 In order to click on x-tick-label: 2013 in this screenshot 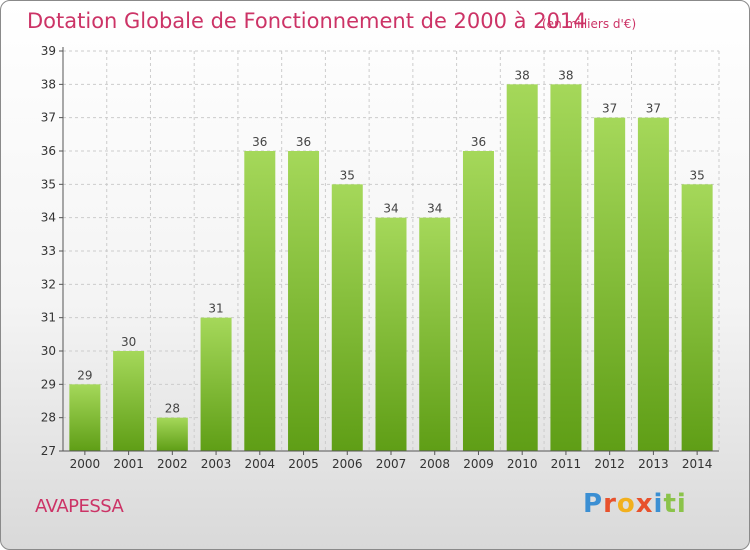, I will do `click(653, 464)`.